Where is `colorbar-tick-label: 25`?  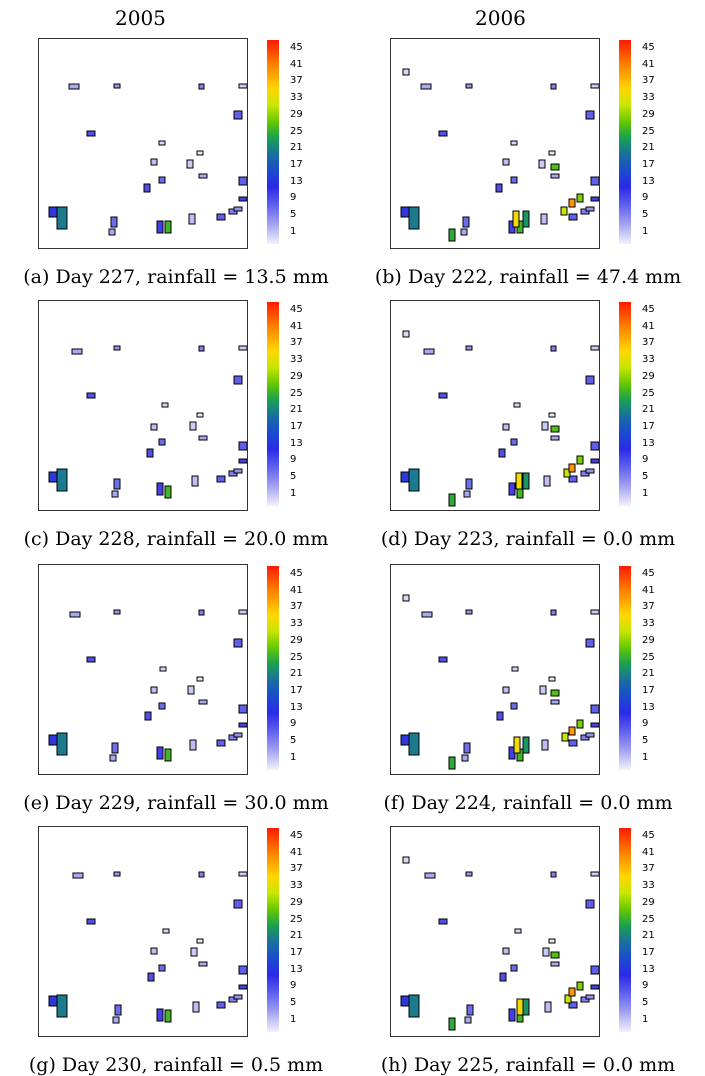 colorbar-tick-label: 25 is located at coordinates (296, 131).